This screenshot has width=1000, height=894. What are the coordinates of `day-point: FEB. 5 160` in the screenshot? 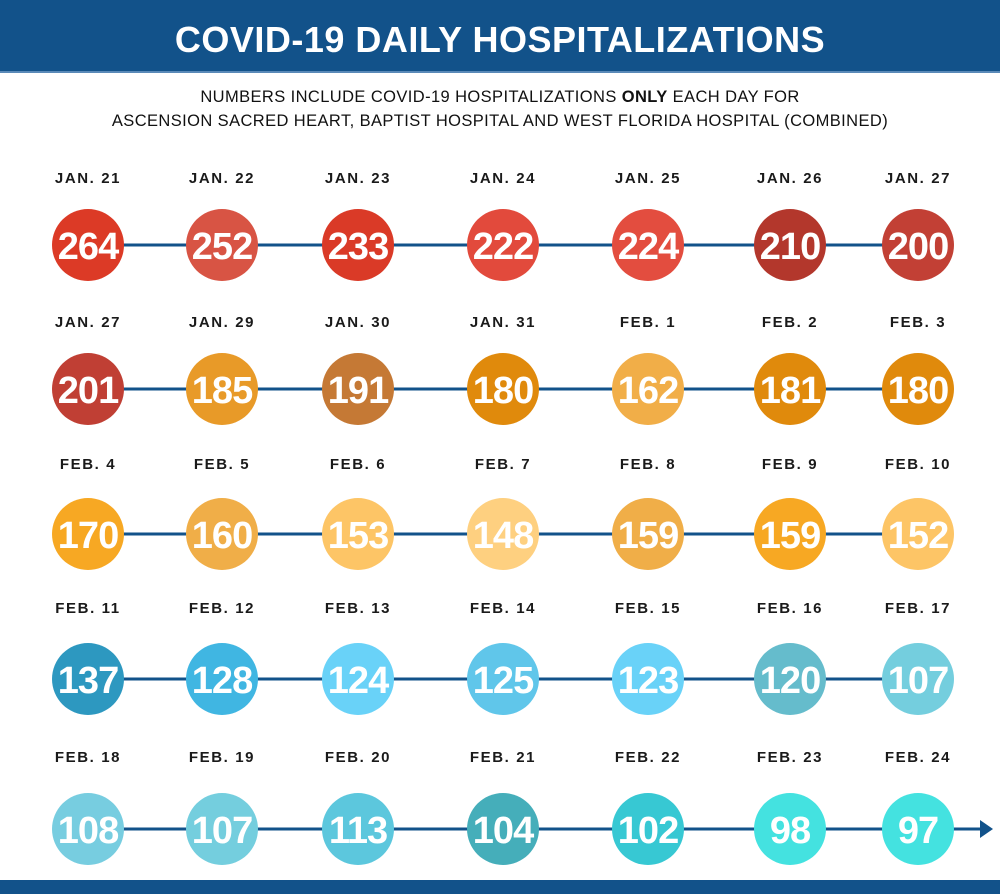 It's located at (222, 513).